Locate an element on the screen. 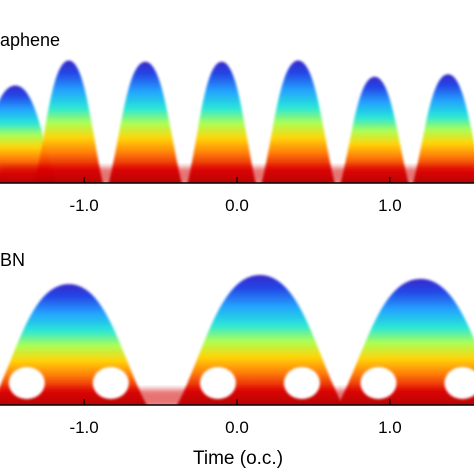 Image resolution: width=474 pixels, height=474 pixels. x-axis-title: Time (o.c.) is located at coordinates (238, 458).